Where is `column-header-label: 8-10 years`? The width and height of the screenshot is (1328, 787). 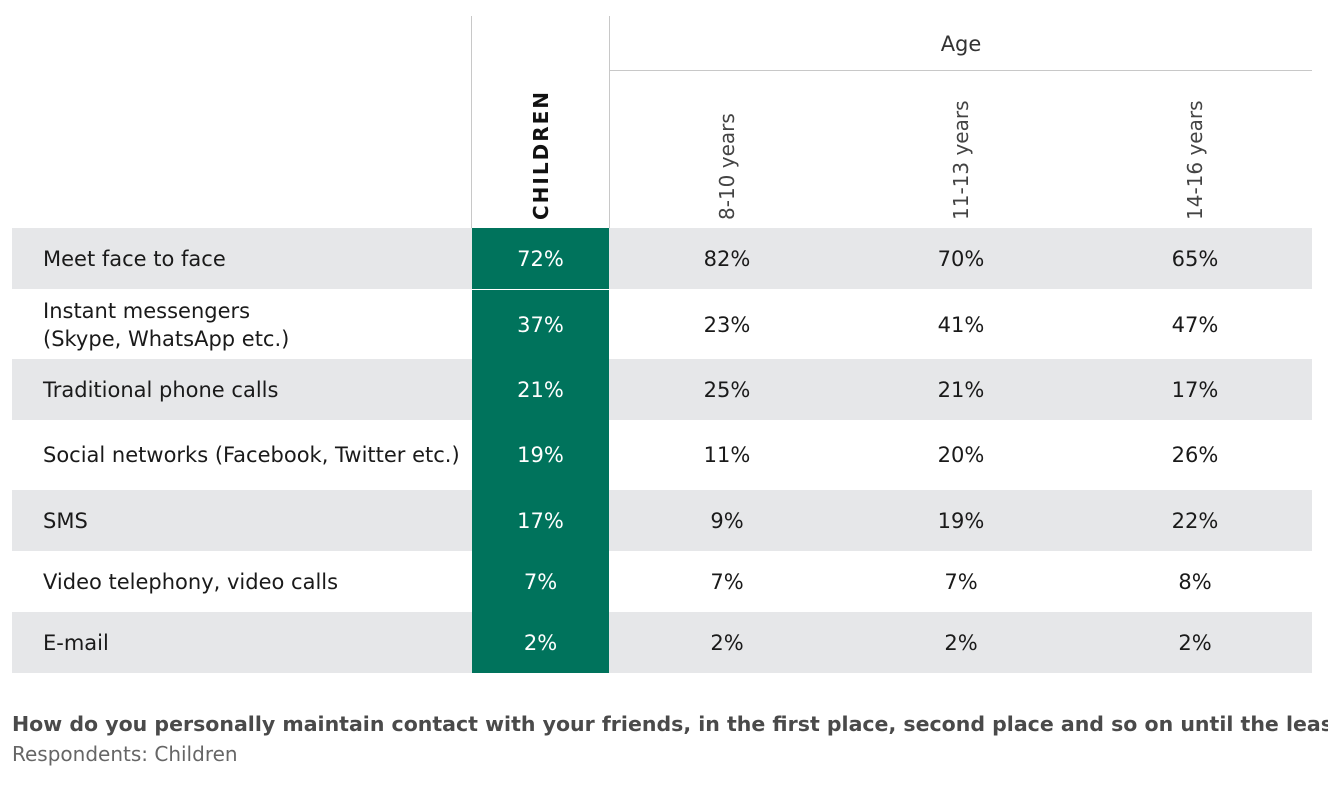 column-header-label: 8-10 years is located at coordinates (727, 166).